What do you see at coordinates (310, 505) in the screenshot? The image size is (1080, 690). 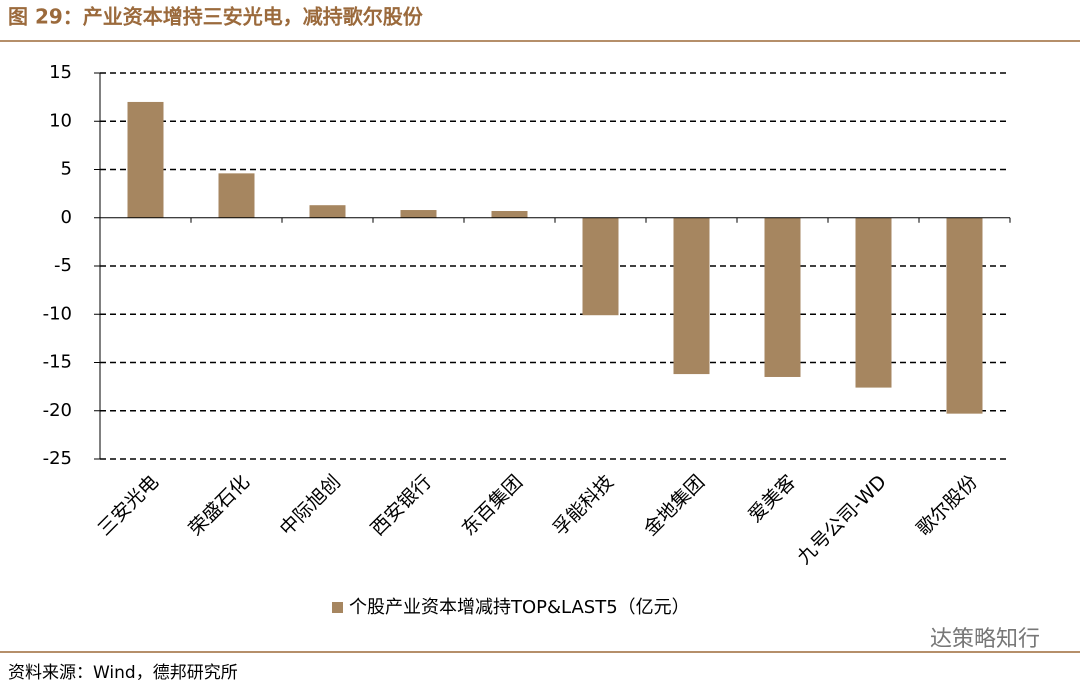 I see `x-tick-label: 中际旭创` at bounding box center [310, 505].